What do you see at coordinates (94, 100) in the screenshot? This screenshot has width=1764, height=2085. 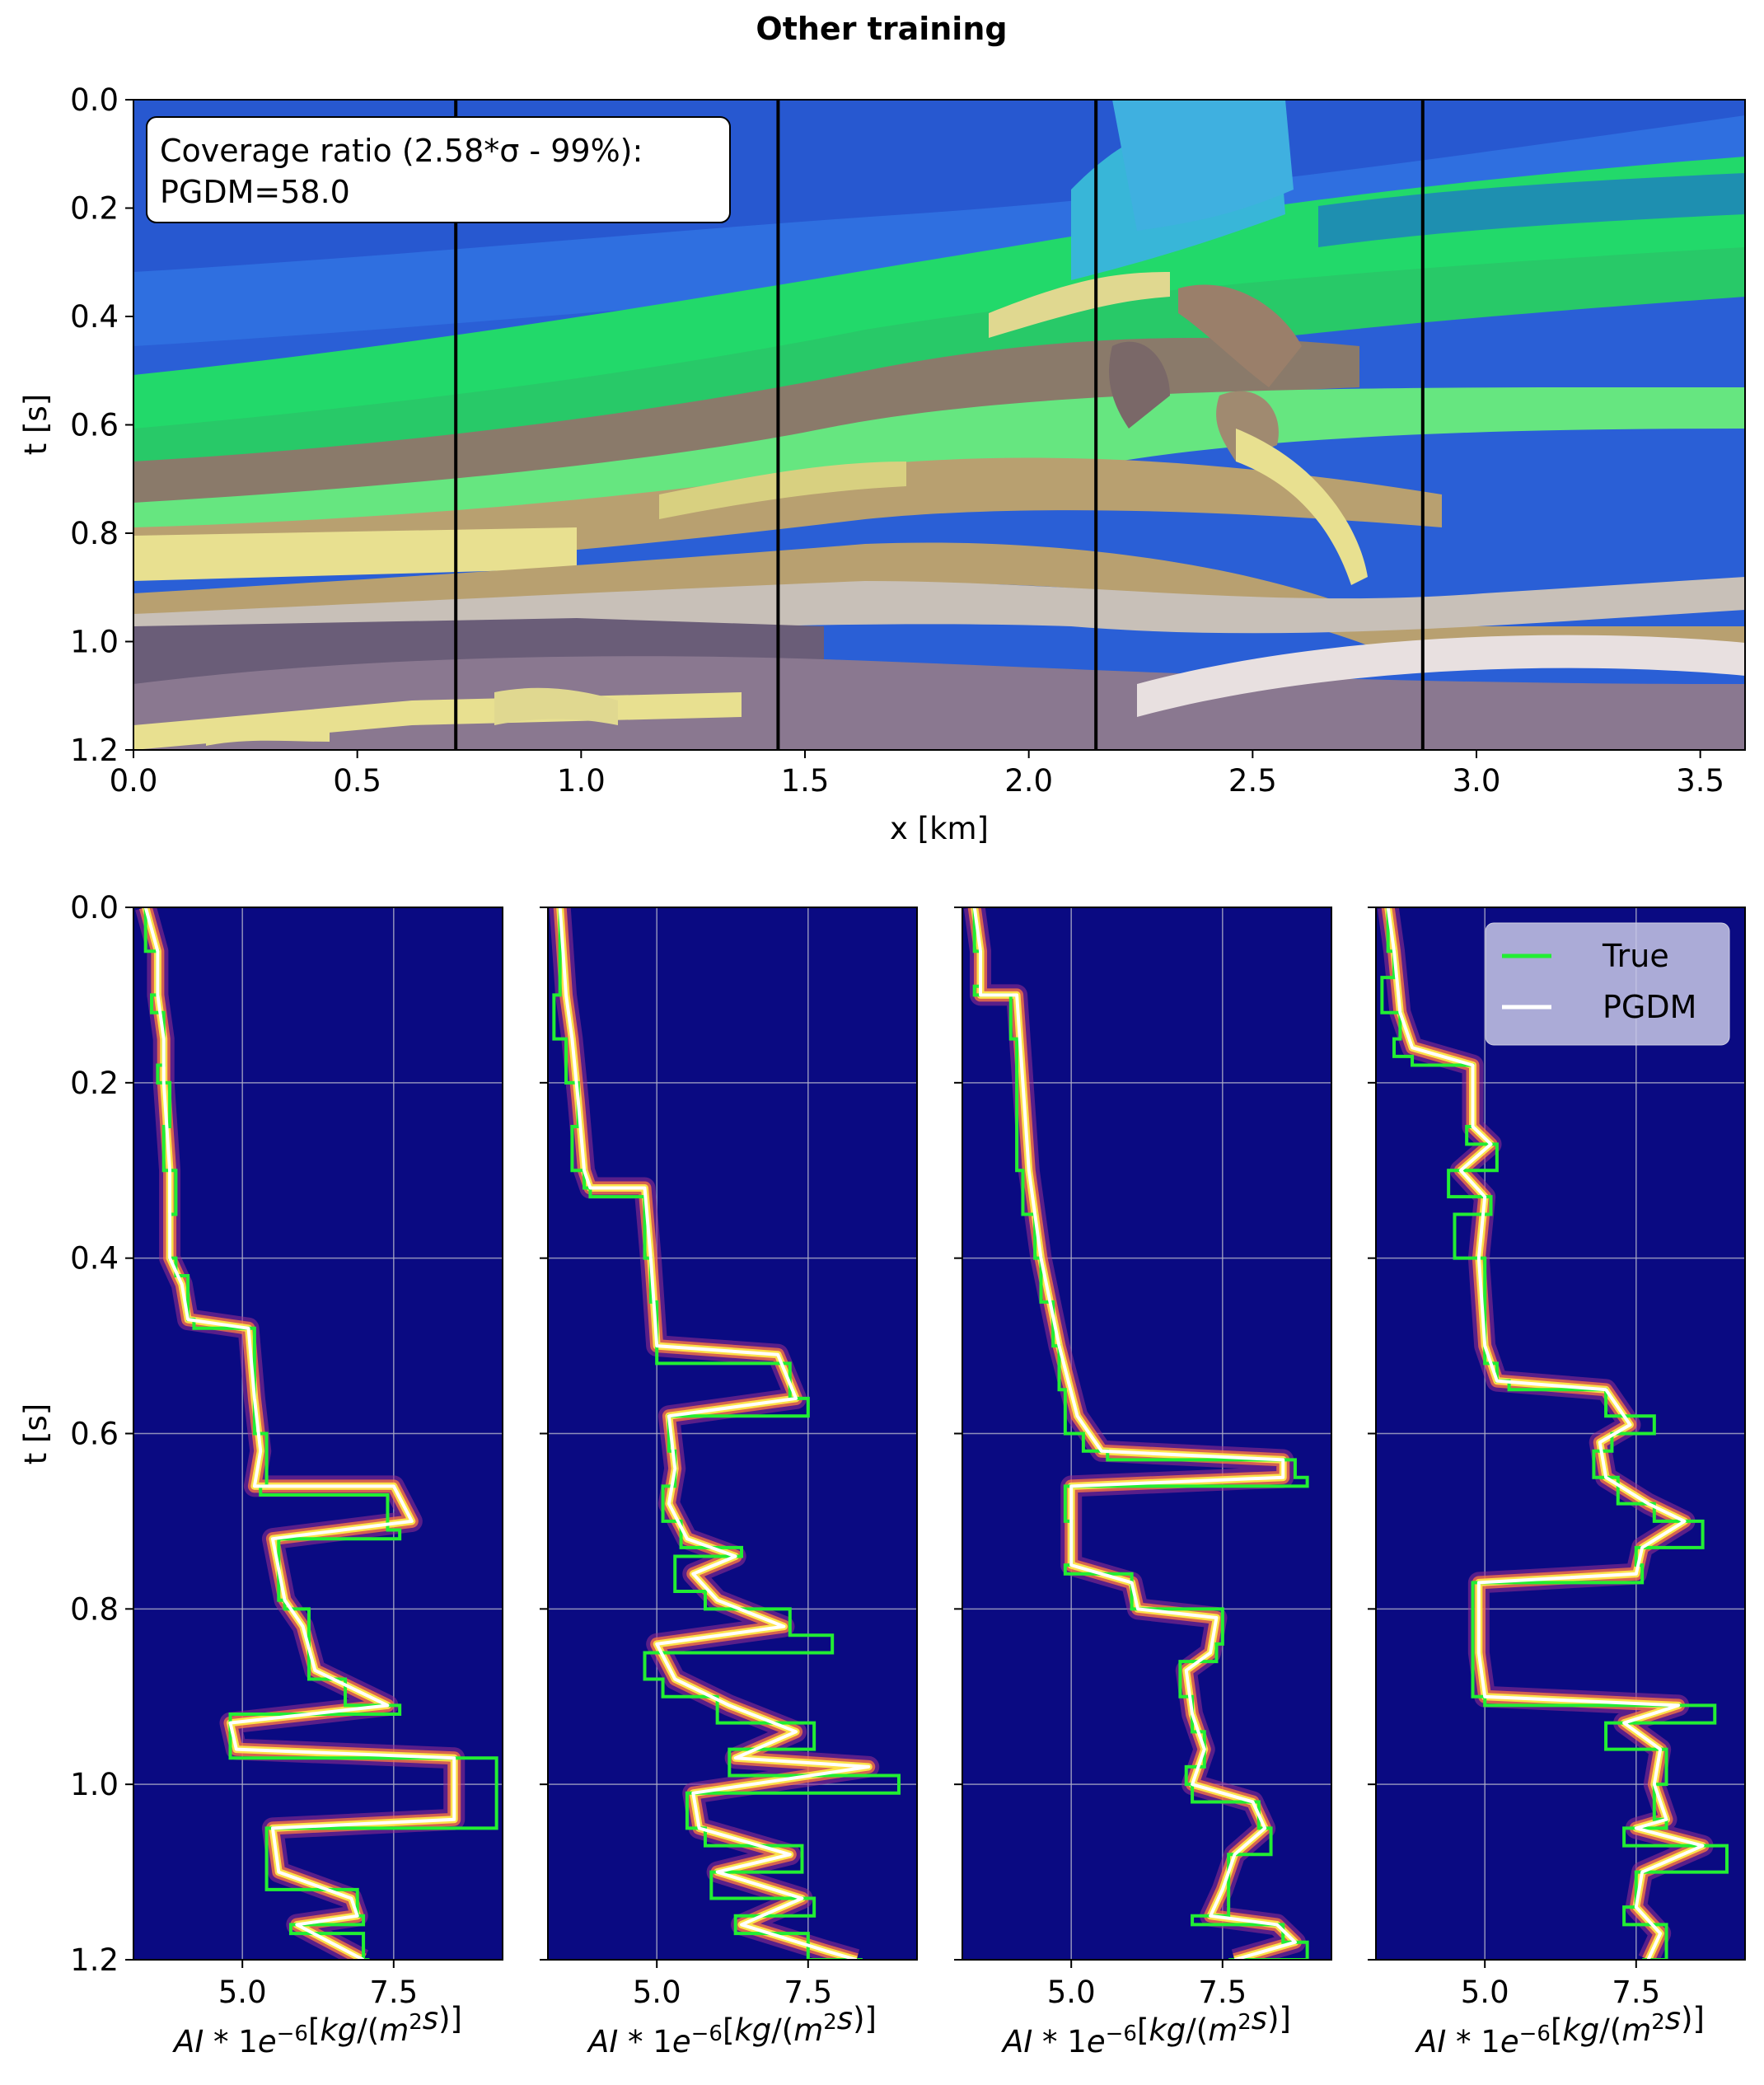 I see `section-y-tick-label: 0.0` at bounding box center [94, 100].